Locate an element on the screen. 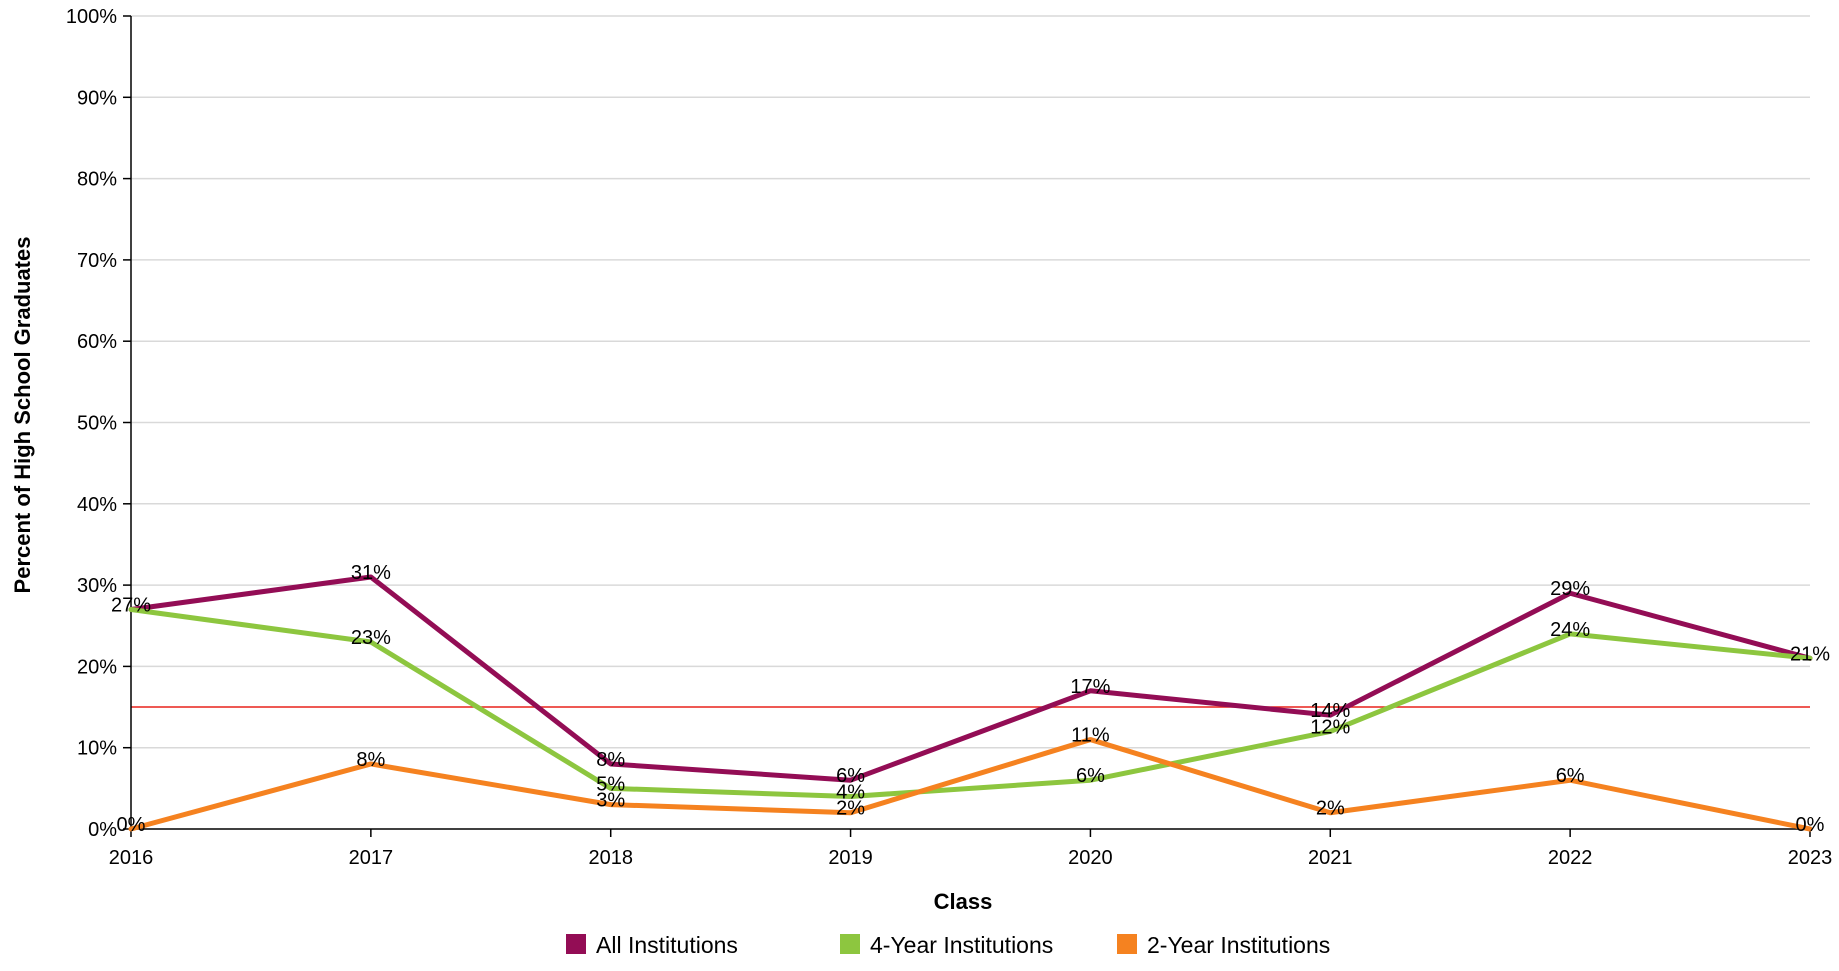 This screenshot has height=971, width=1839. y-tick-label: 30% is located at coordinates (97, 586).